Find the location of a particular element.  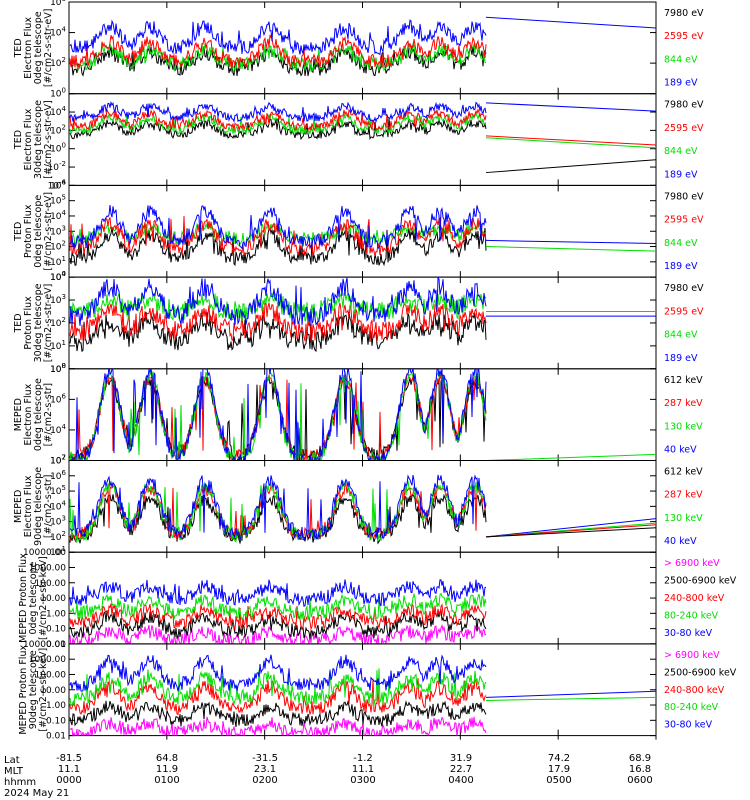

footer-mlt-3: 11.1 is located at coordinates (363, 769).